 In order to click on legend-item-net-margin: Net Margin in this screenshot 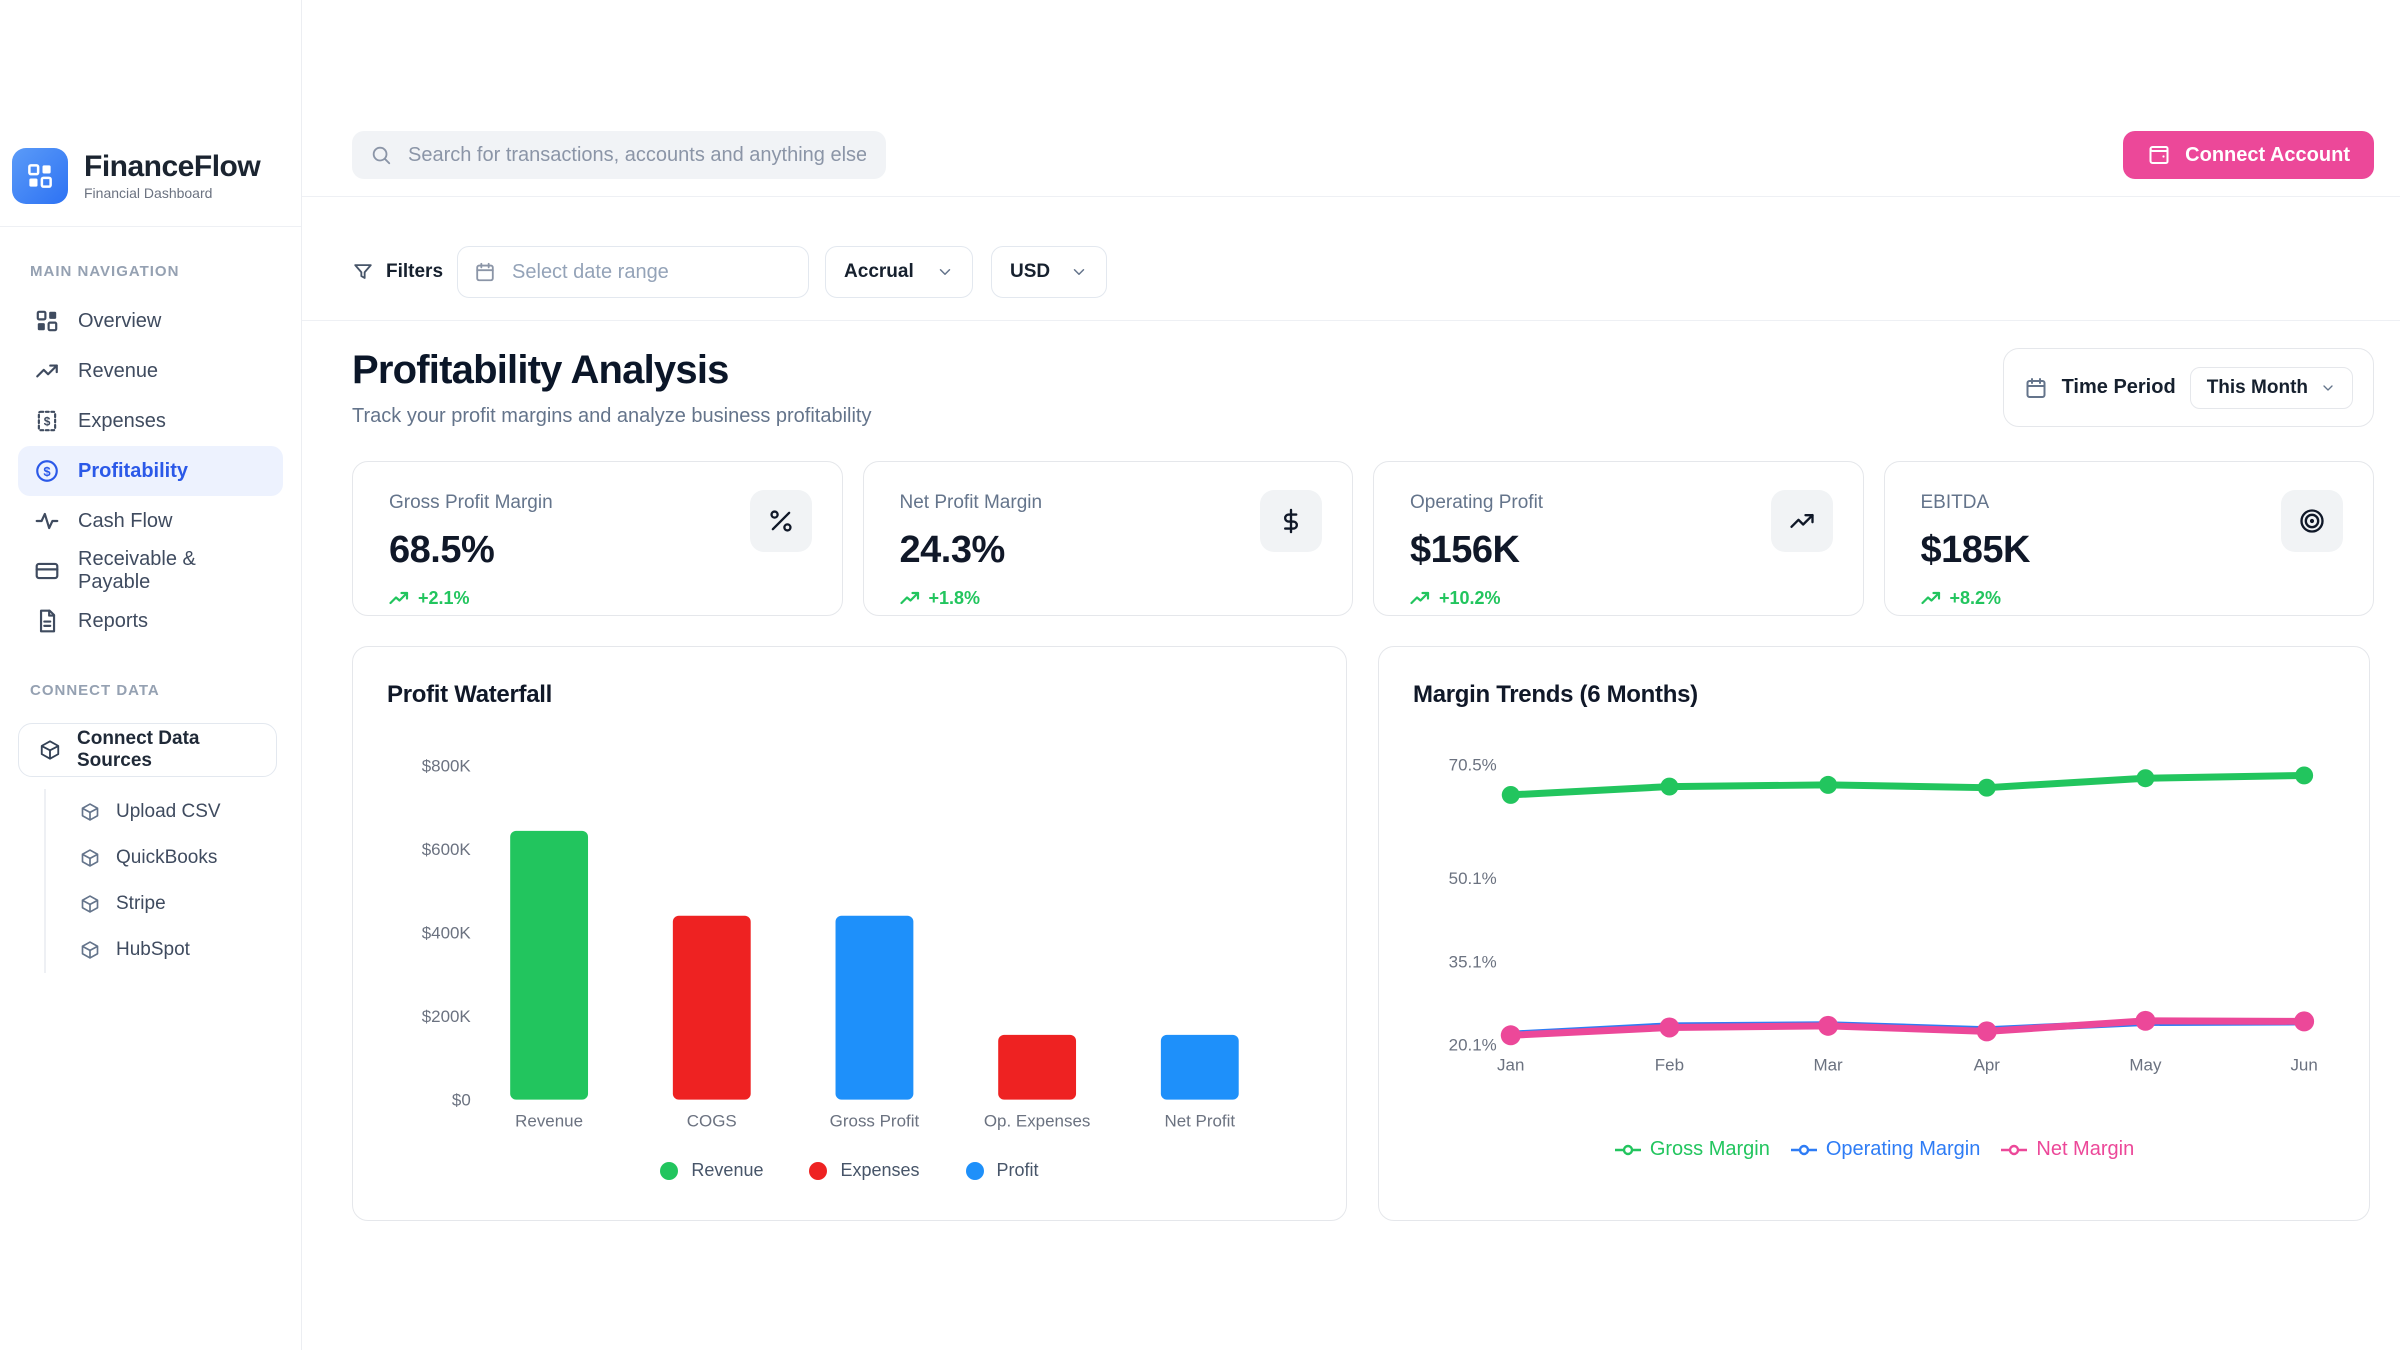, I will do `click(2067, 1149)`.